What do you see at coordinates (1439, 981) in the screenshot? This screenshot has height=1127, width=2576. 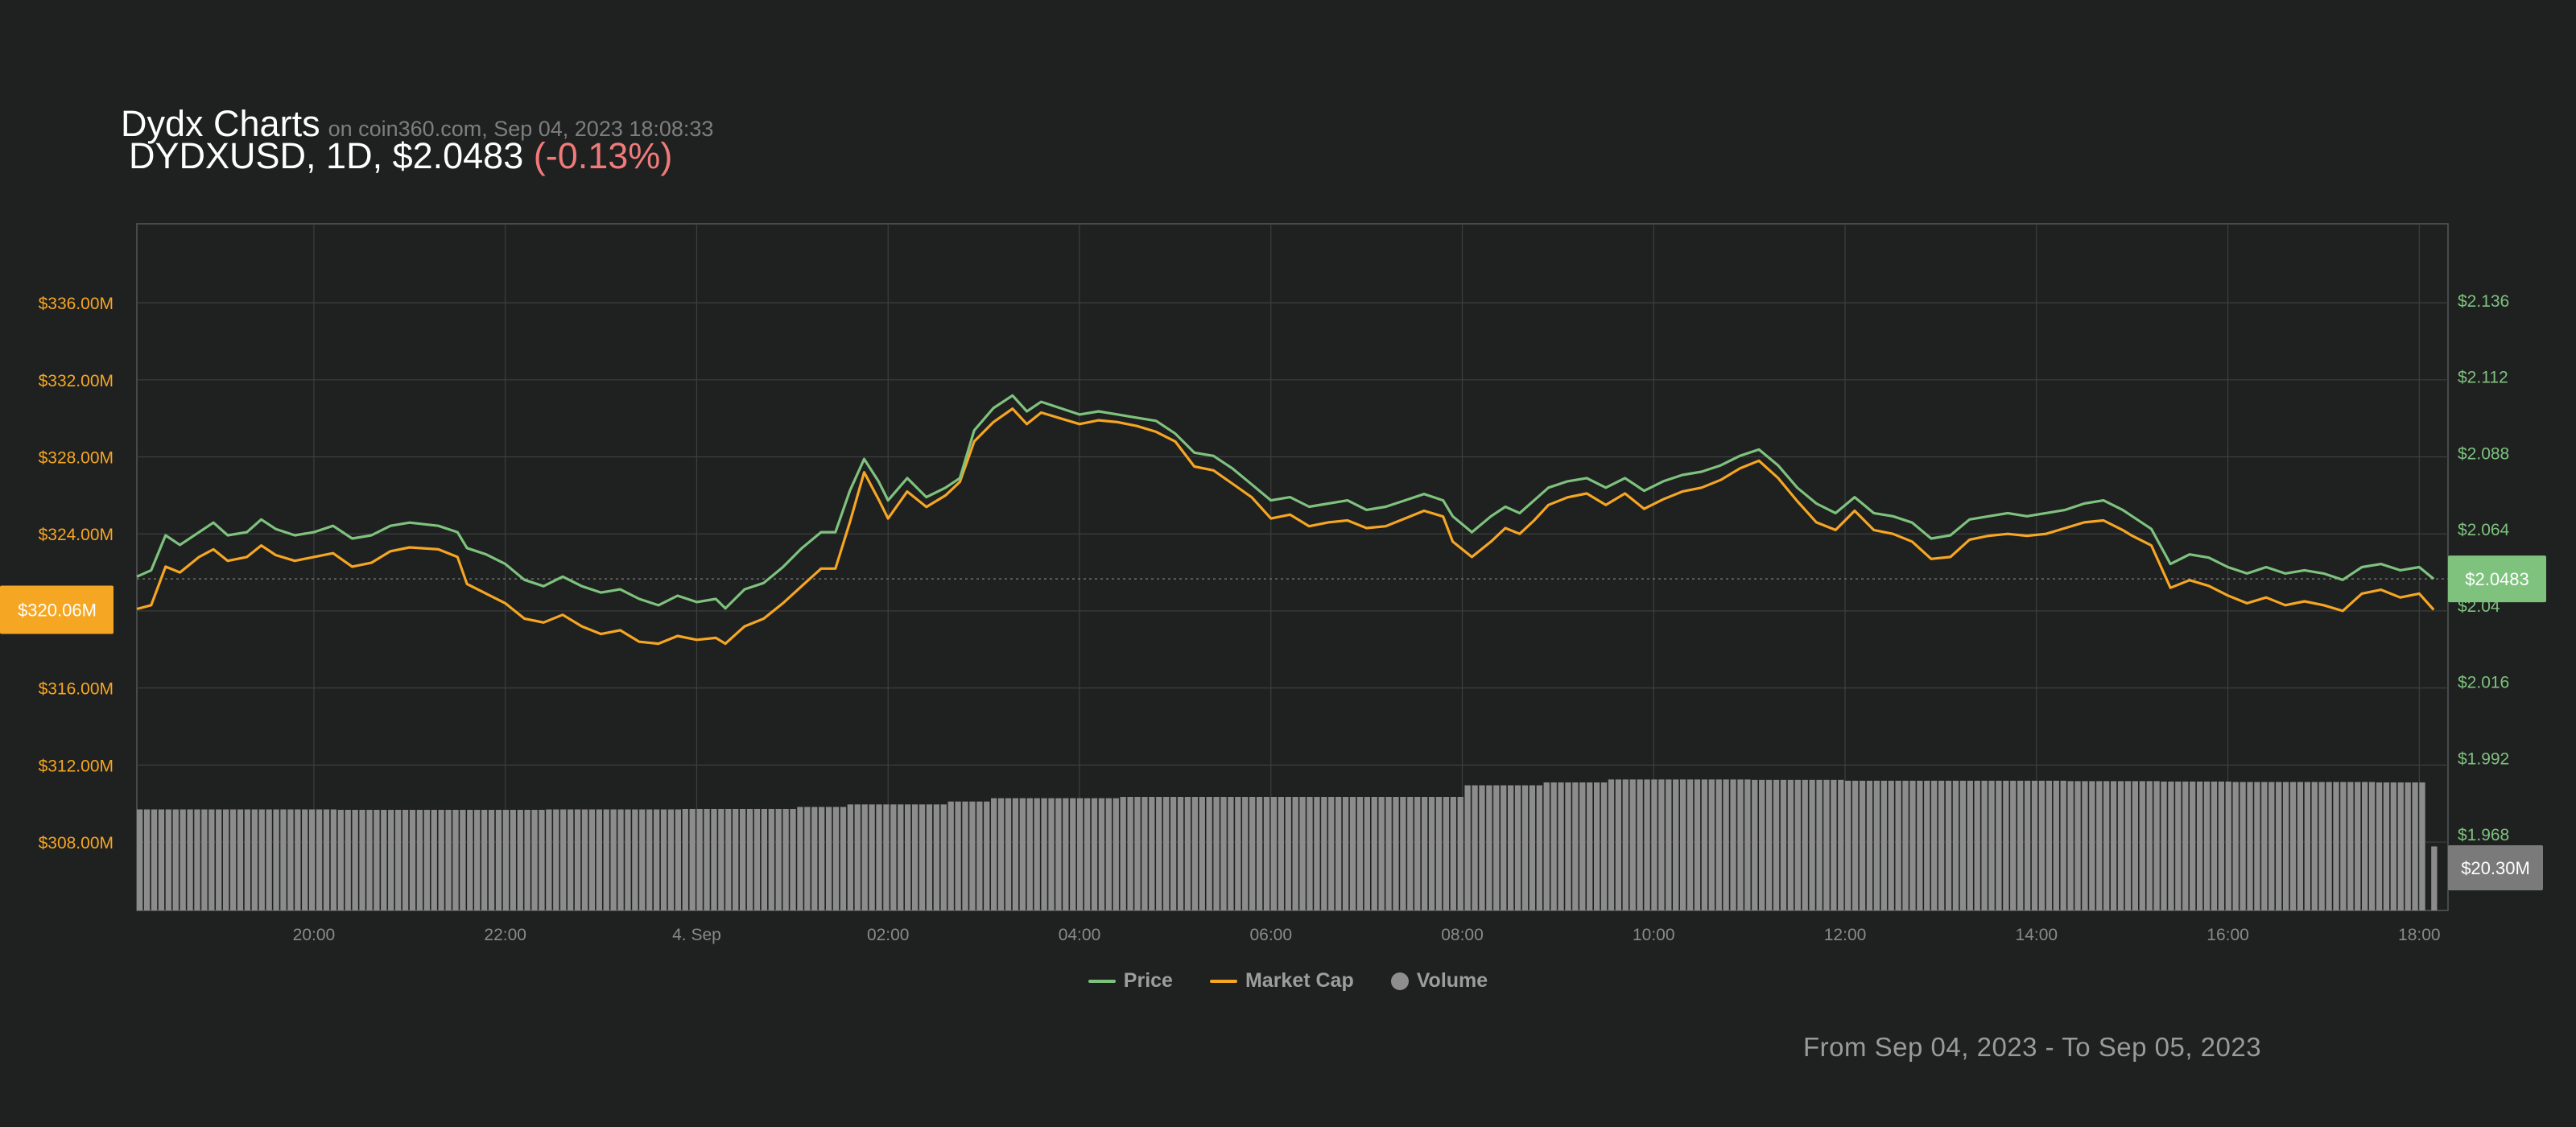 I see `legend-item-volume: Volume` at bounding box center [1439, 981].